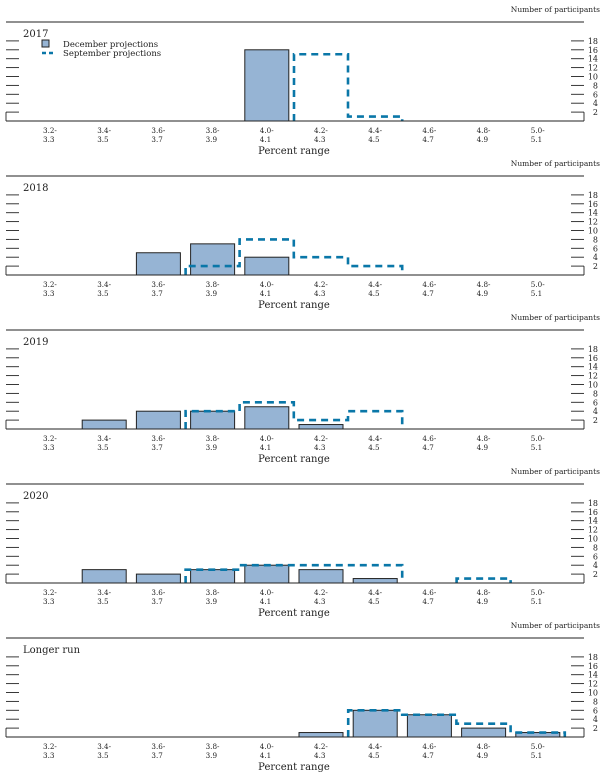 The width and height of the screenshot is (606, 773). Describe the element at coordinates (484, 732) in the screenshot. I see `december-bar-4.8-4.9` at that location.